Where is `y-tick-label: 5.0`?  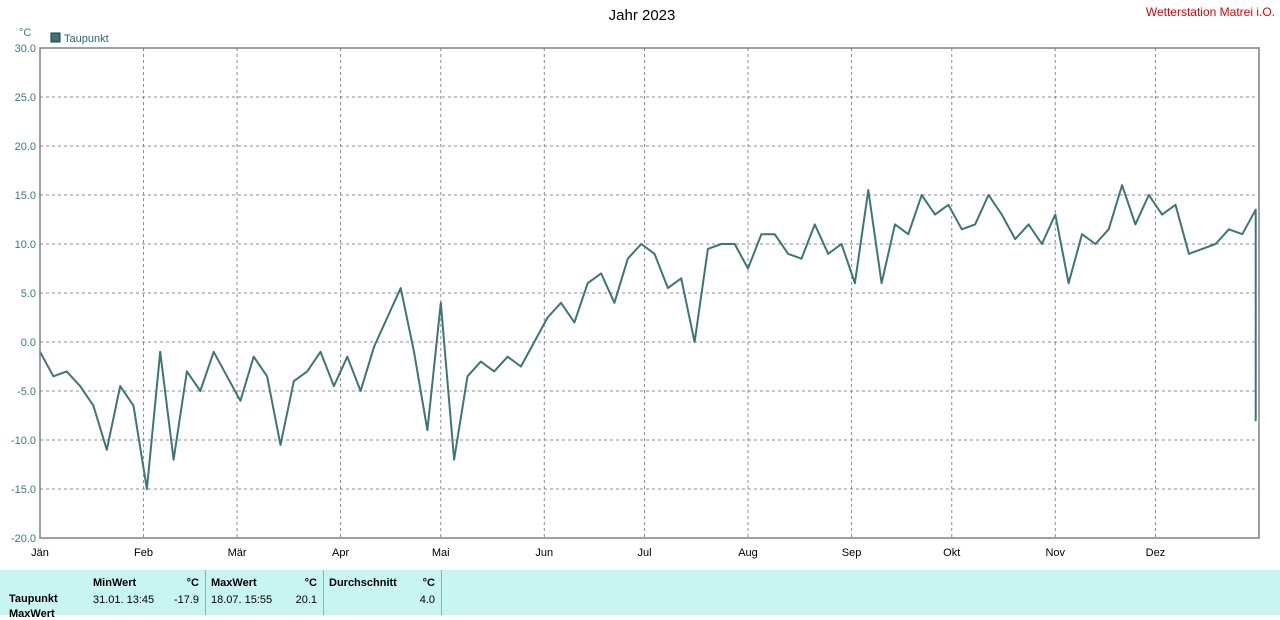
y-tick-label: 5.0 is located at coordinates (28, 294).